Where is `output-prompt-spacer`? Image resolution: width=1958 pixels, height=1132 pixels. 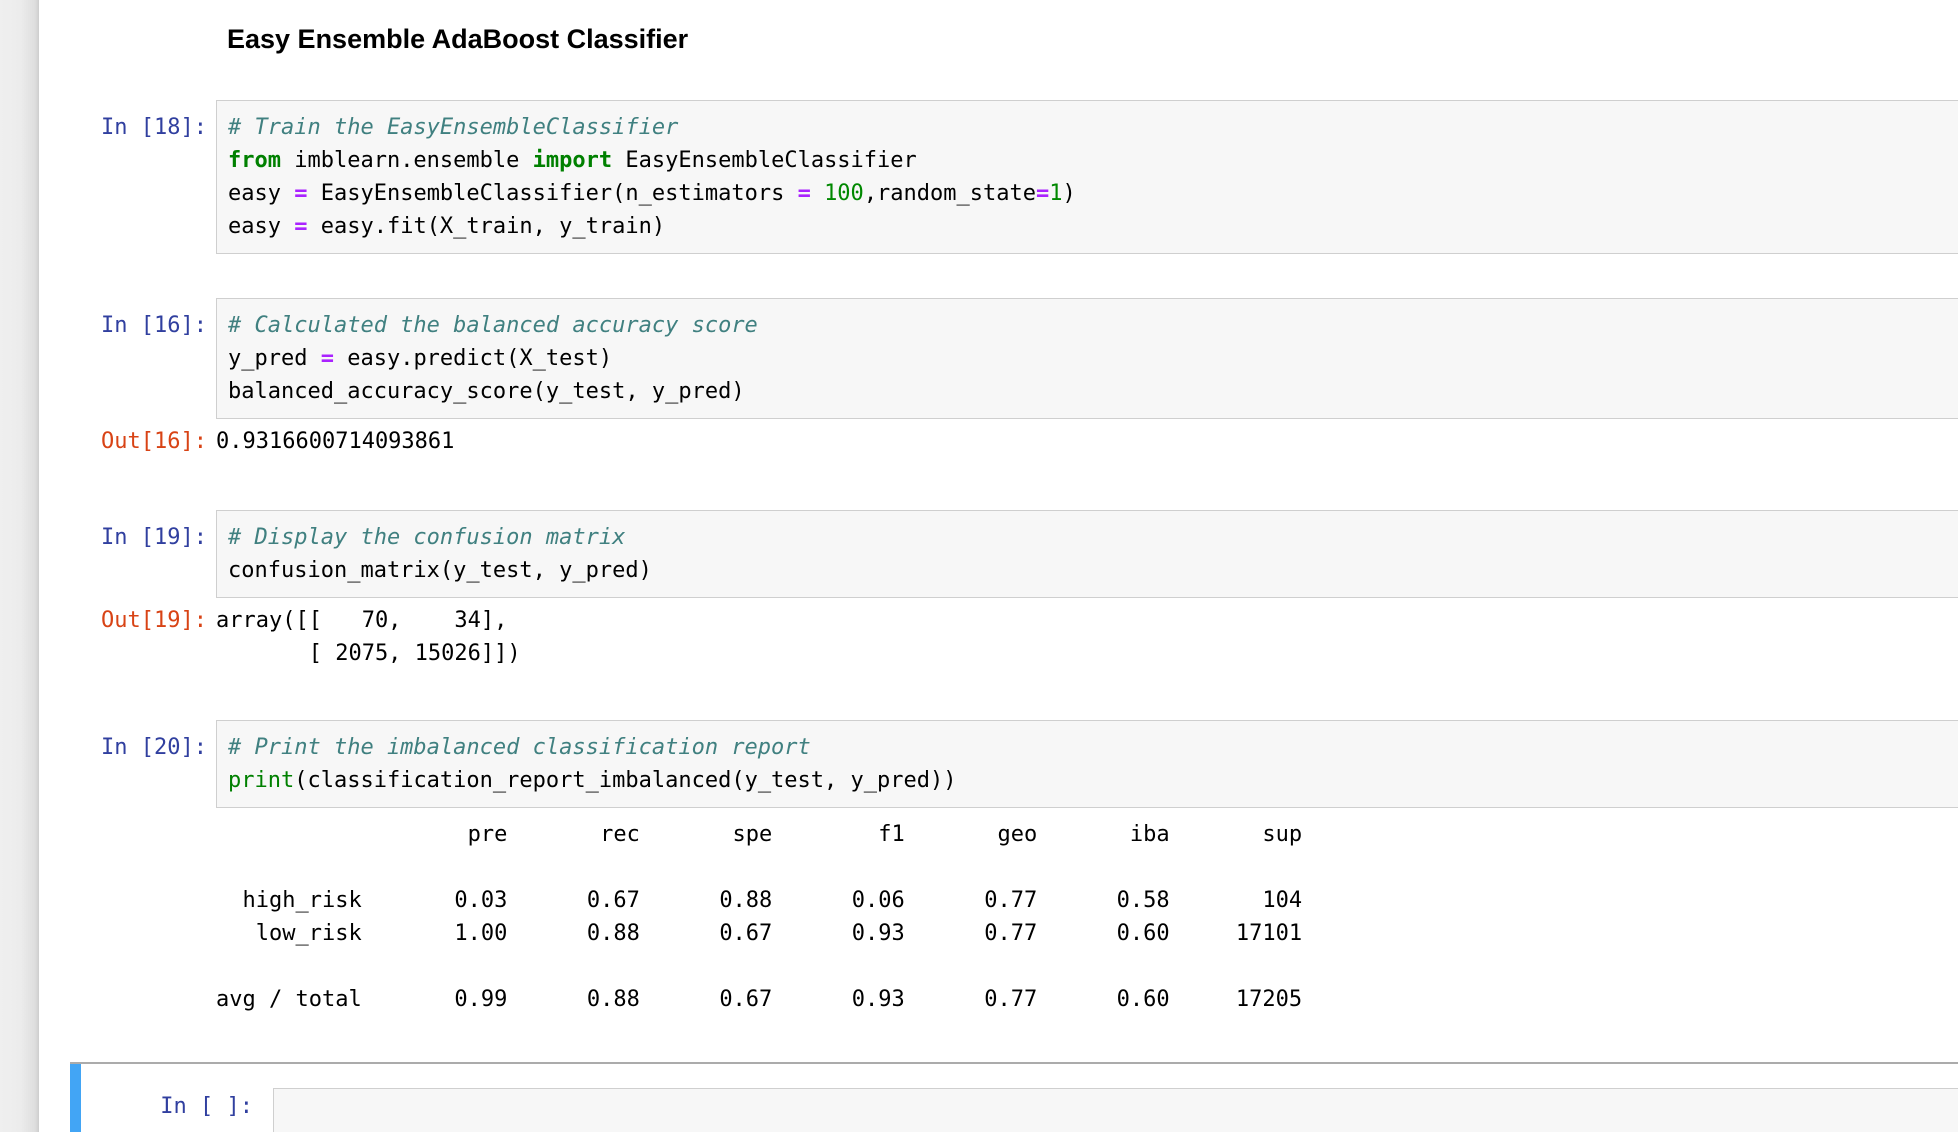
output-prompt-spacer is located at coordinates (128, 917).